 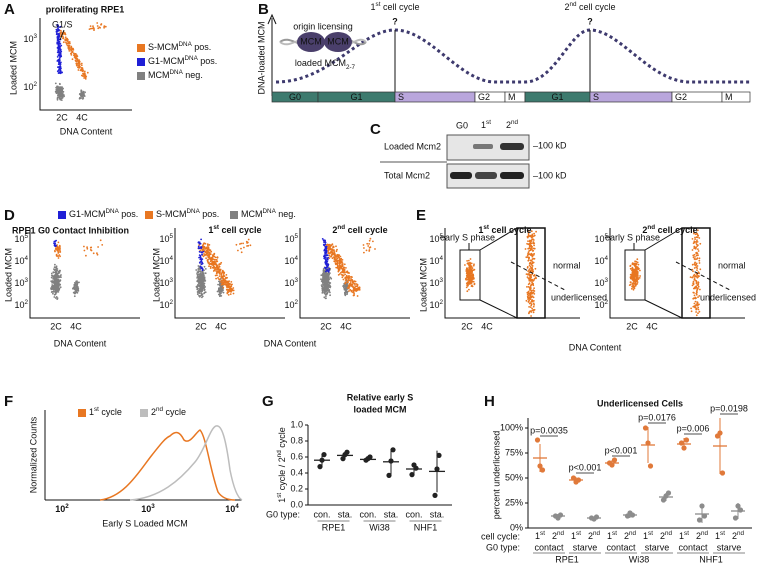 What do you see at coordinates (187, 213) in the screenshot?
I see `legend-label: S-MCMDNA pos.` at bounding box center [187, 213].